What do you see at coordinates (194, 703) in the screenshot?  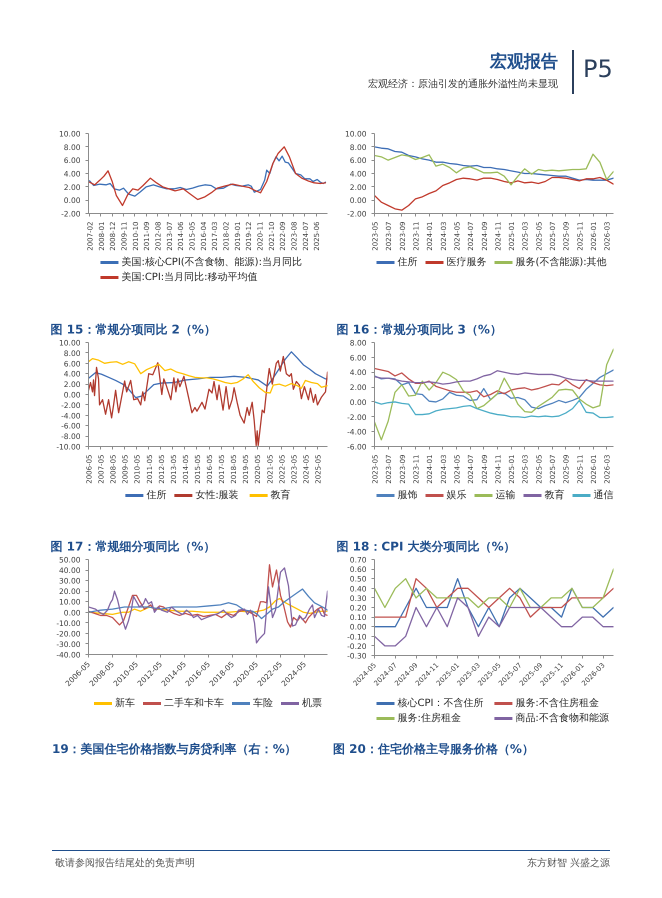 I see `legend-label: 二手车和卡车` at bounding box center [194, 703].